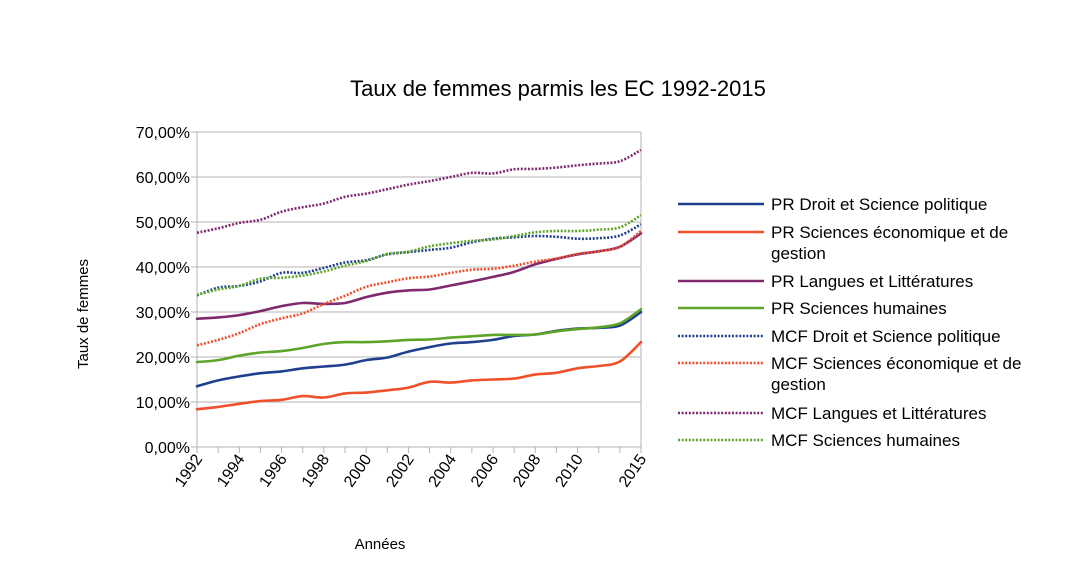  Describe the element at coordinates (358, 470) in the screenshot. I see `x-tick-label: 2000` at that location.